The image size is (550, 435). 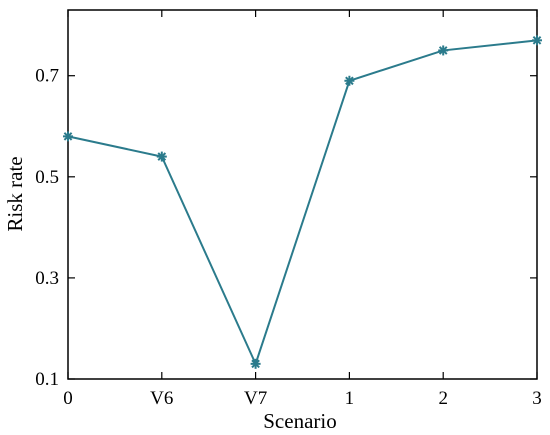 What do you see at coordinates (47, 278) in the screenshot?
I see `y-tick-label: 0.3` at bounding box center [47, 278].